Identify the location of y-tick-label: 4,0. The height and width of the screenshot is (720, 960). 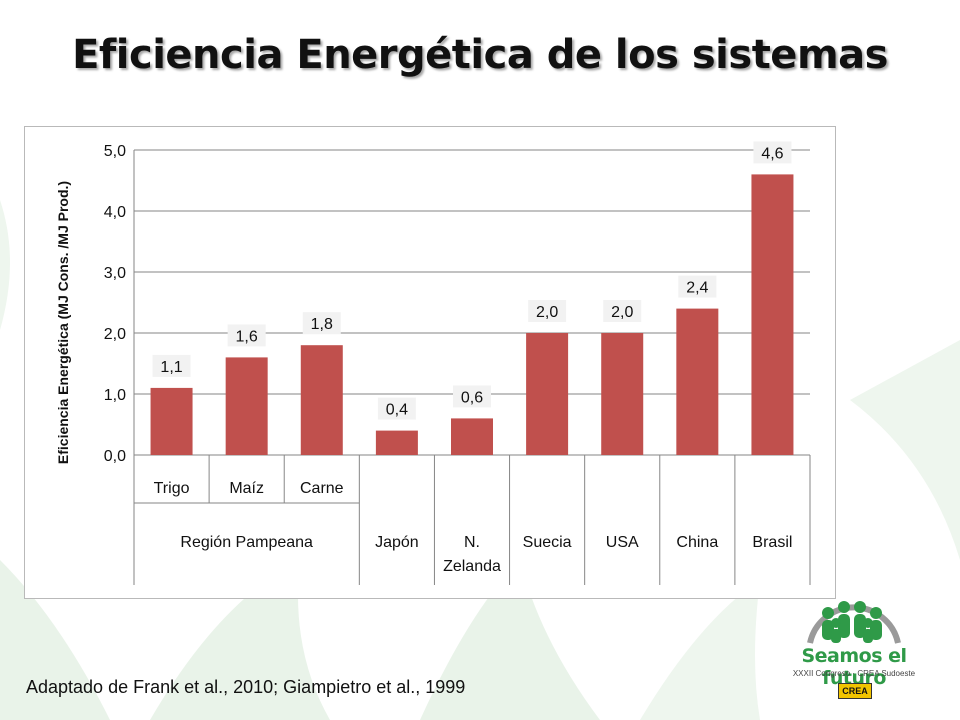
(115, 212).